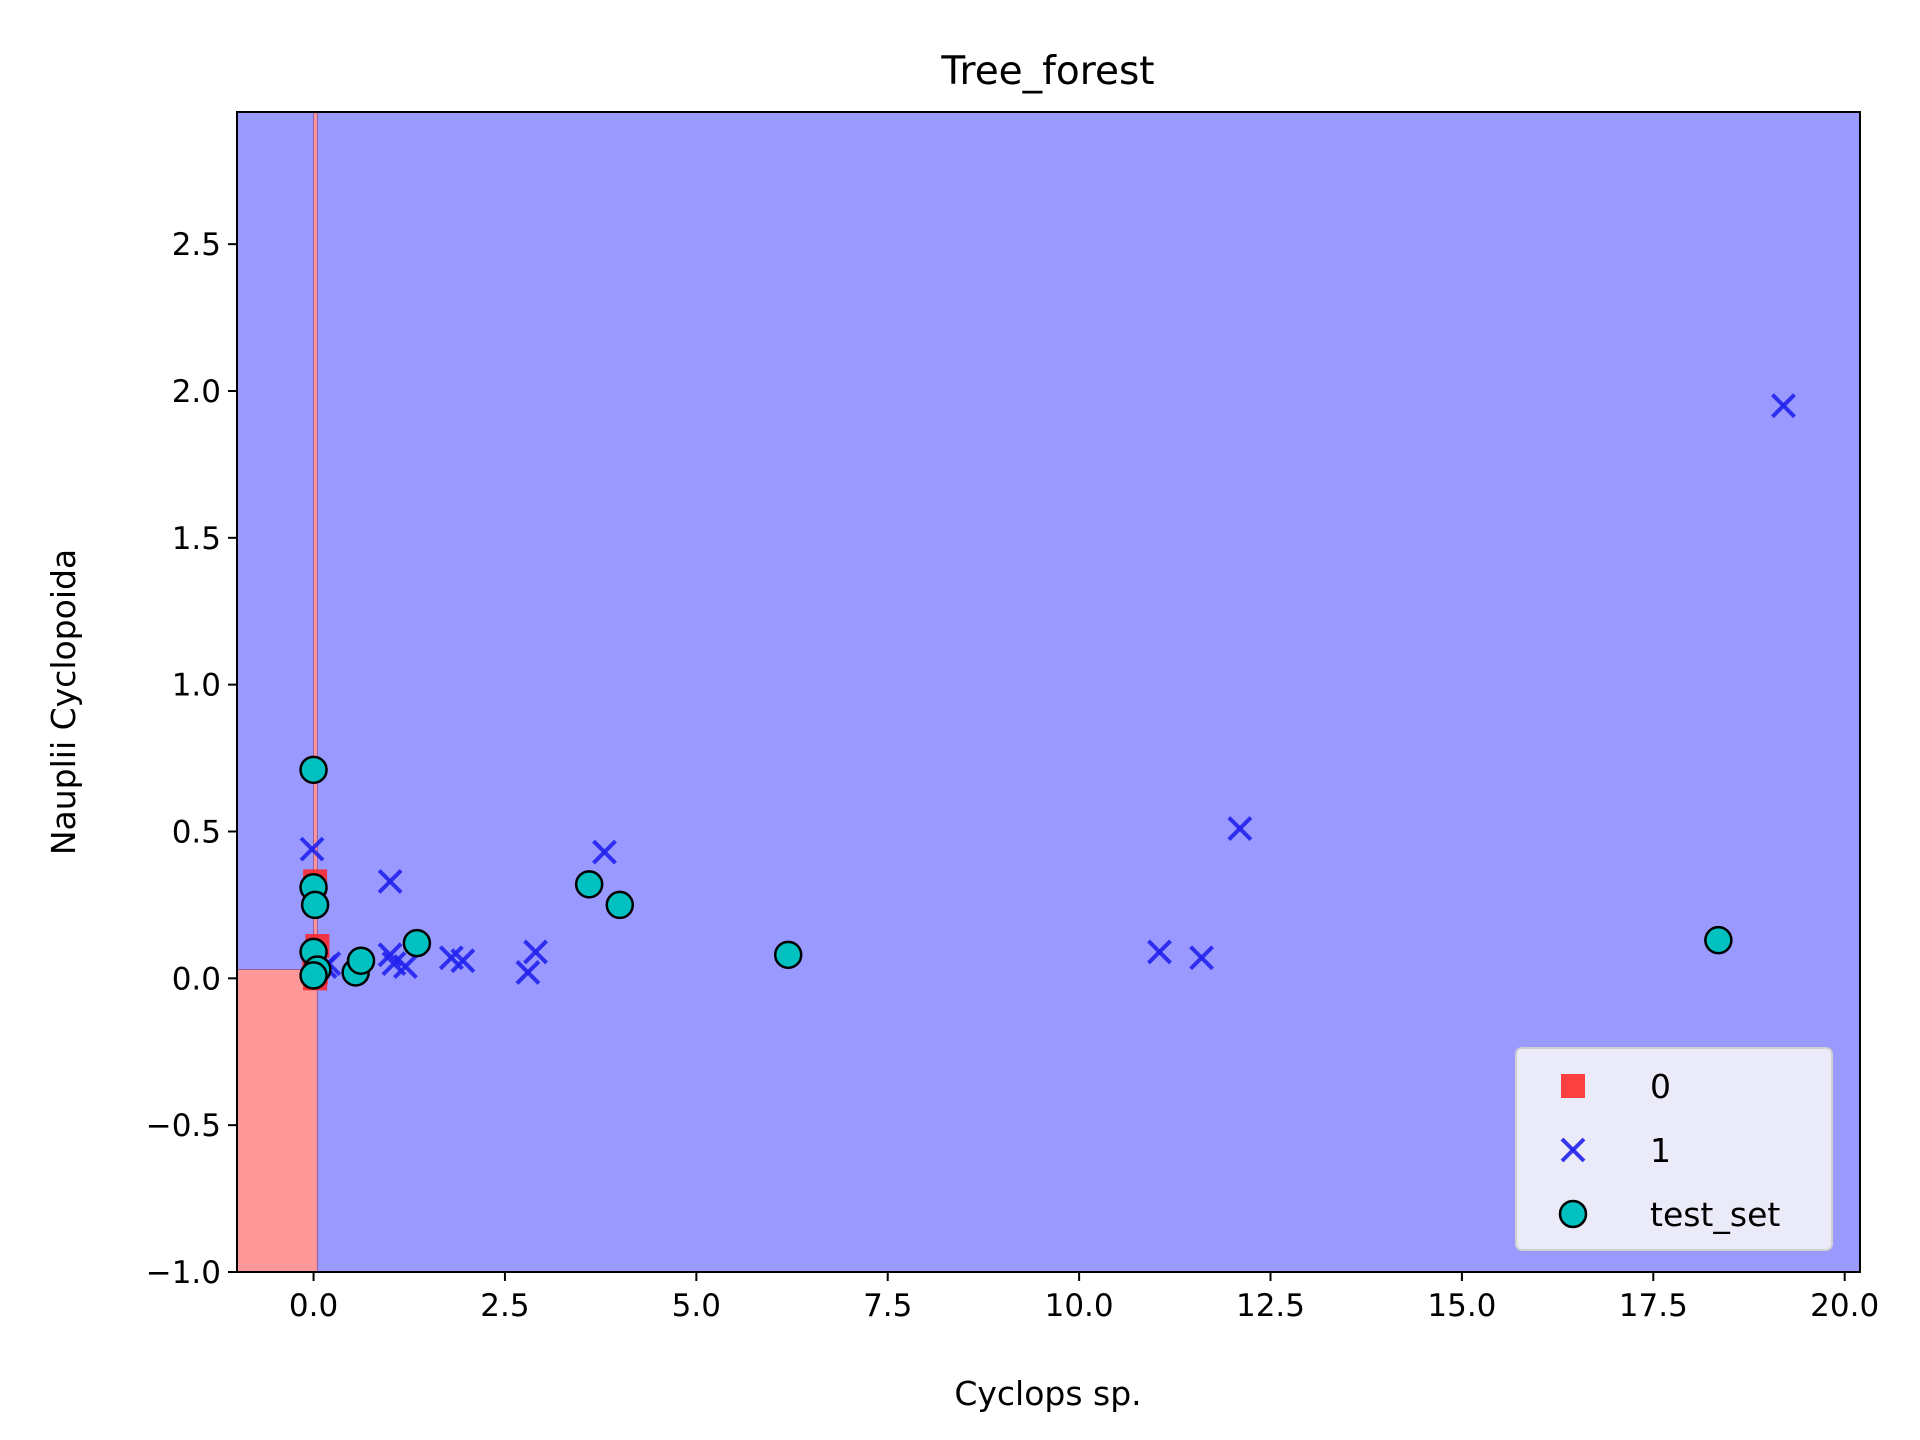 This screenshot has height=1440, width=1920. I want to click on y-tick-label: 2.0, so click(196, 392).